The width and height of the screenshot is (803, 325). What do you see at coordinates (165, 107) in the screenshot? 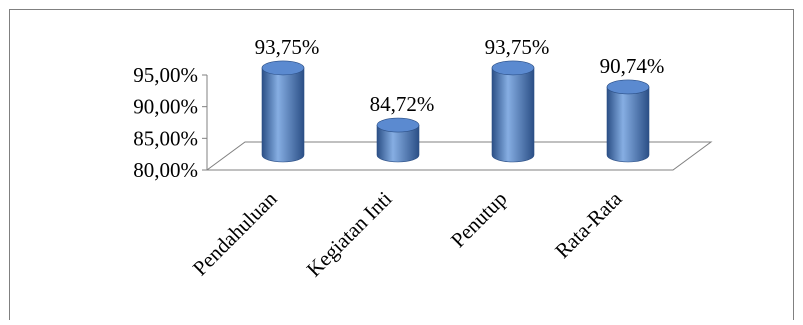
I see `y-tick-label: 90,00%` at bounding box center [165, 107].